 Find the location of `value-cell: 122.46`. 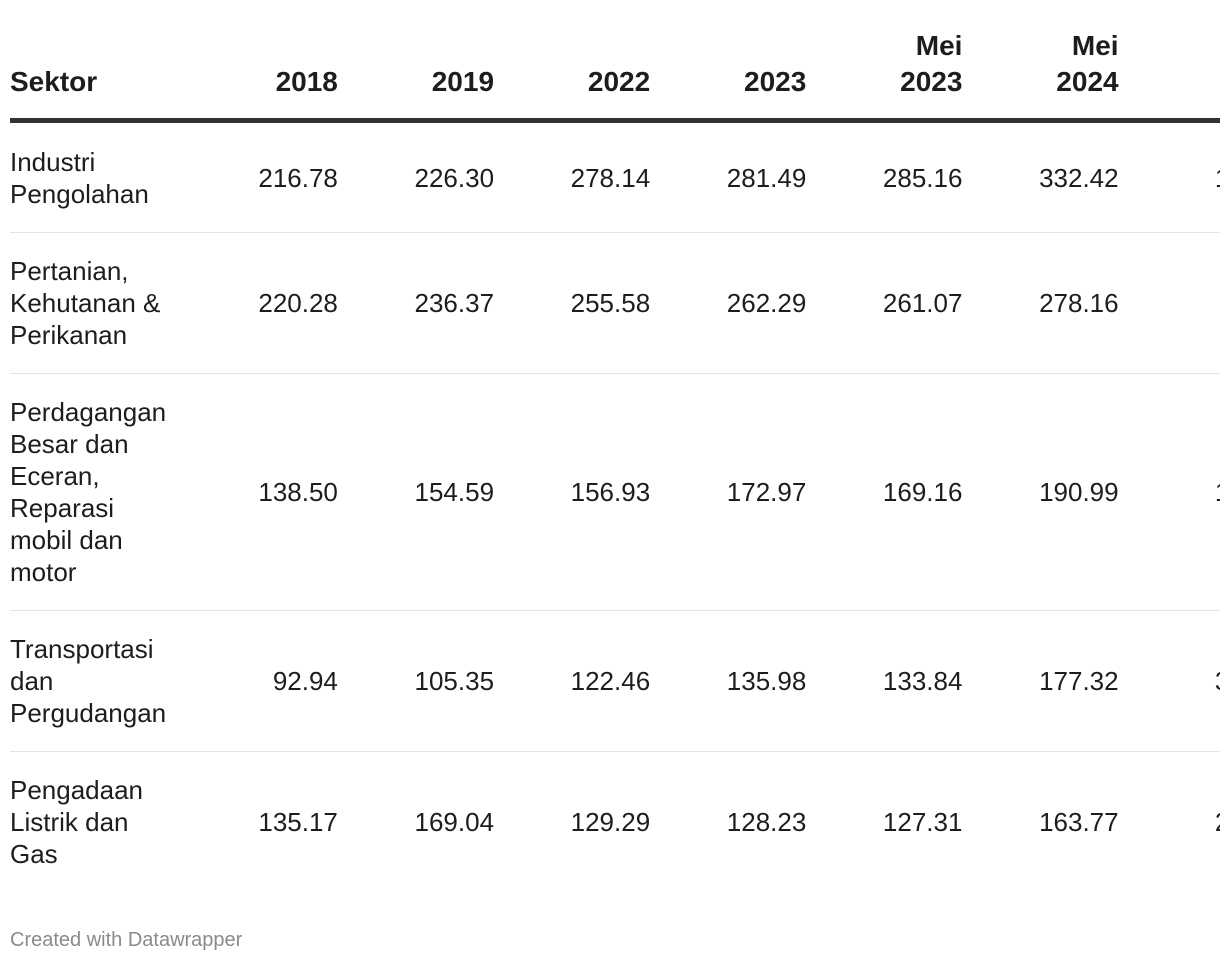

value-cell: 122.46 is located at coordinates (572, 681).